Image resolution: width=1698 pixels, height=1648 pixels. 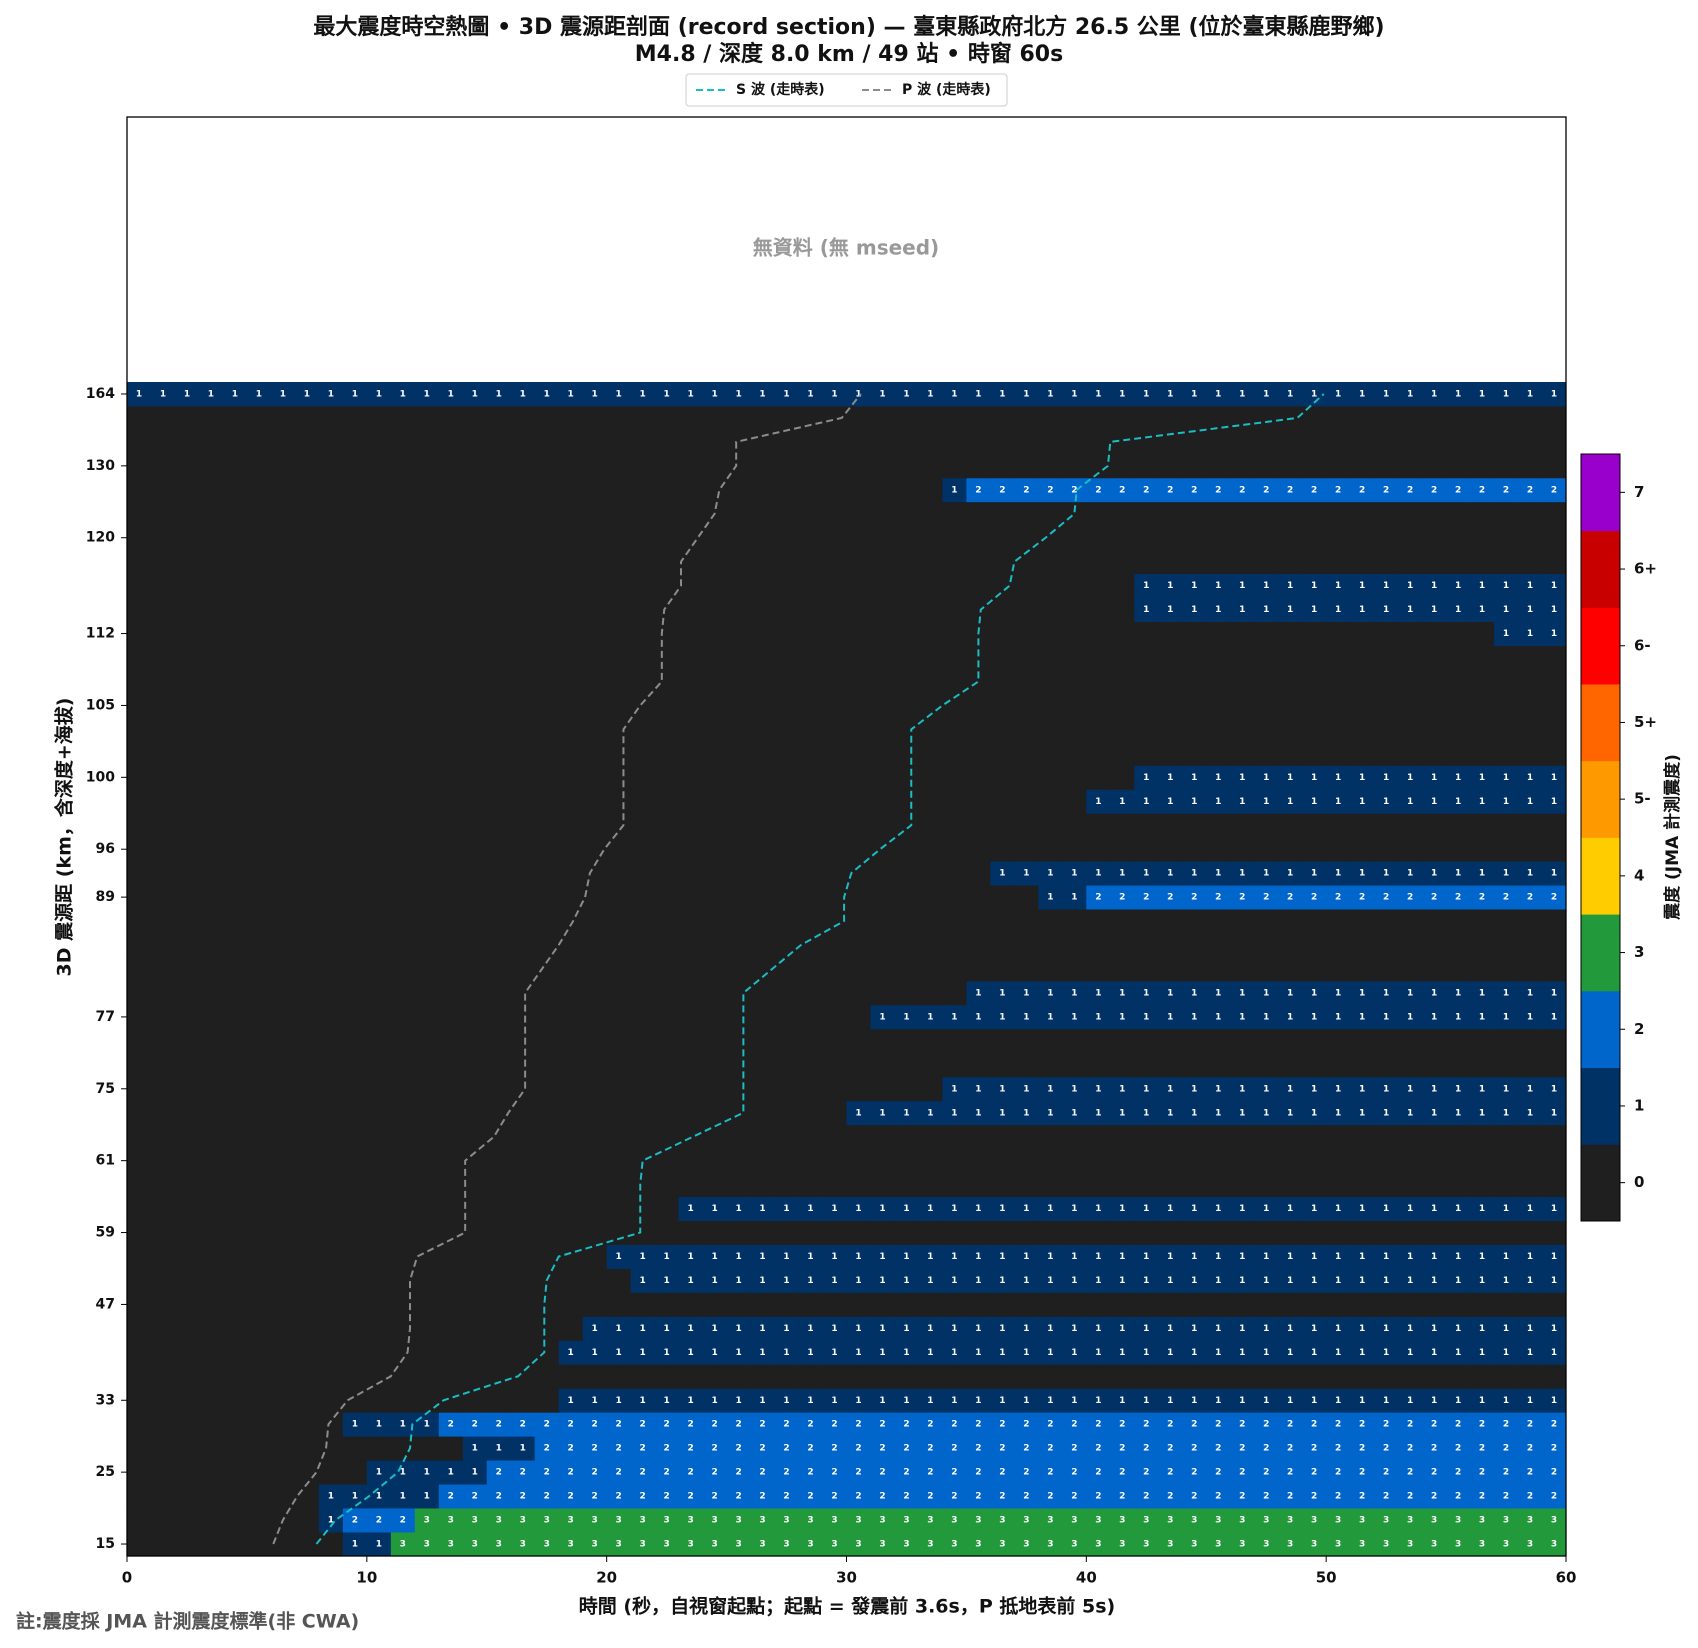 What do you see at coordinates (1146, 1545) in the screenshot?
I see `cell-label: 3` at bounding box center [1146, 1545].